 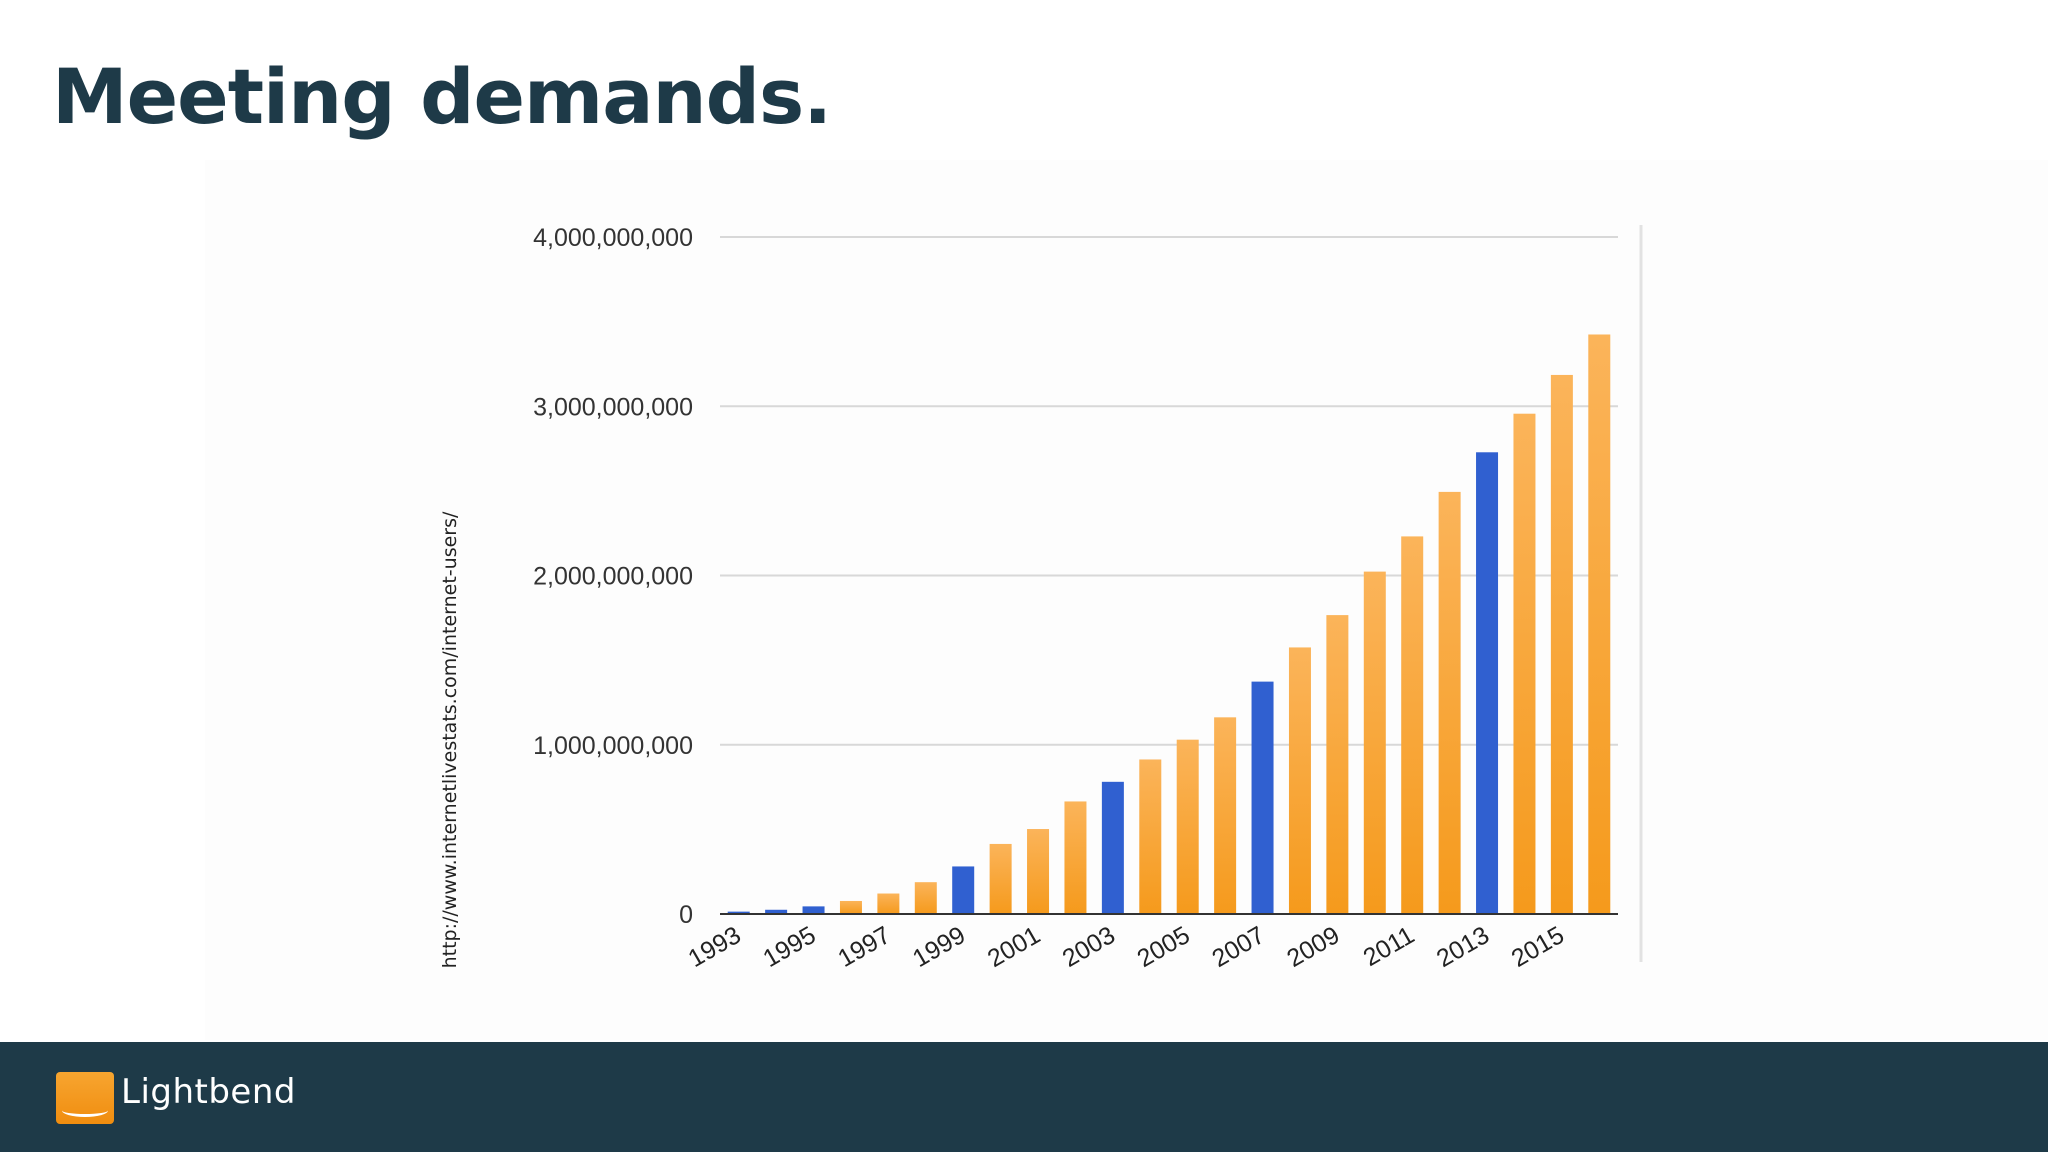 I want to click on y-tick-label: 1,000,000,000, so click(x=613, y=746).